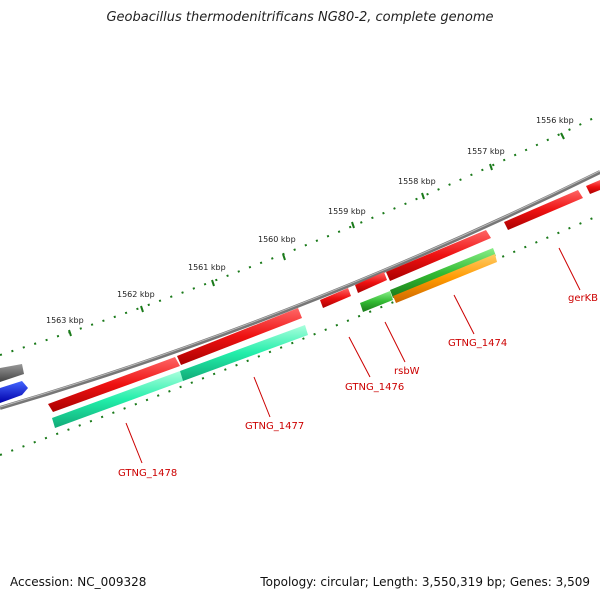 The image size is (600, 600). Describe the element at coordinates (486, 151) in the screenshot. I see `tick-label-1557: 1557 kbp` at that location.